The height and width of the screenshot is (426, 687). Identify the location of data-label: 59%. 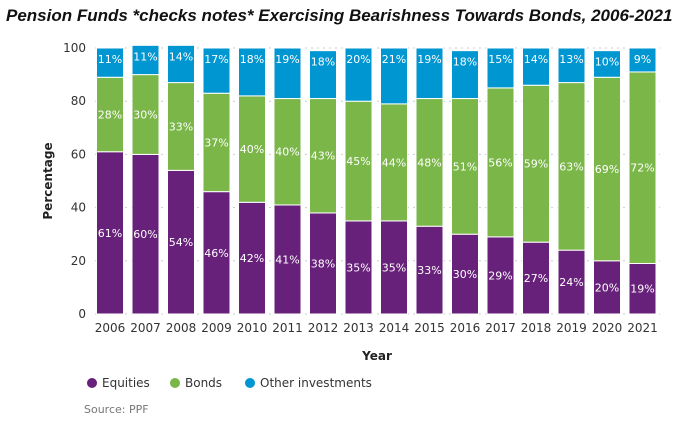
(536, 164).